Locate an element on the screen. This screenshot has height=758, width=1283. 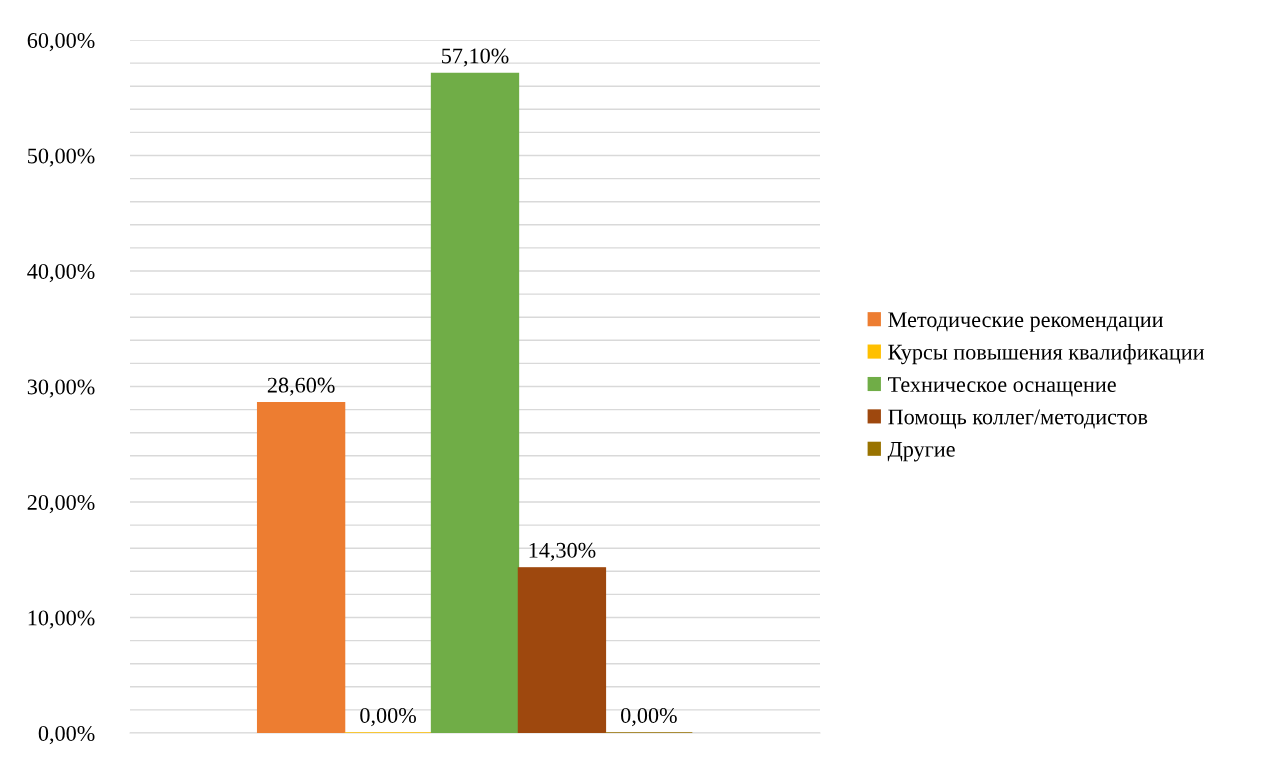
y-tick-label: 50,00% is located at coordinates (61, 157).